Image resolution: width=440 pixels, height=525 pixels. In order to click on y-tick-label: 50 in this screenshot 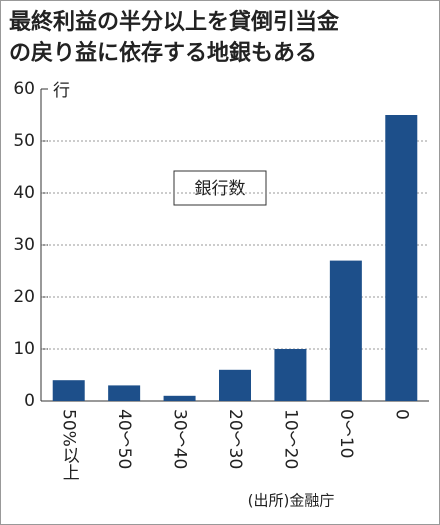, I will do `click(24, 141)`.